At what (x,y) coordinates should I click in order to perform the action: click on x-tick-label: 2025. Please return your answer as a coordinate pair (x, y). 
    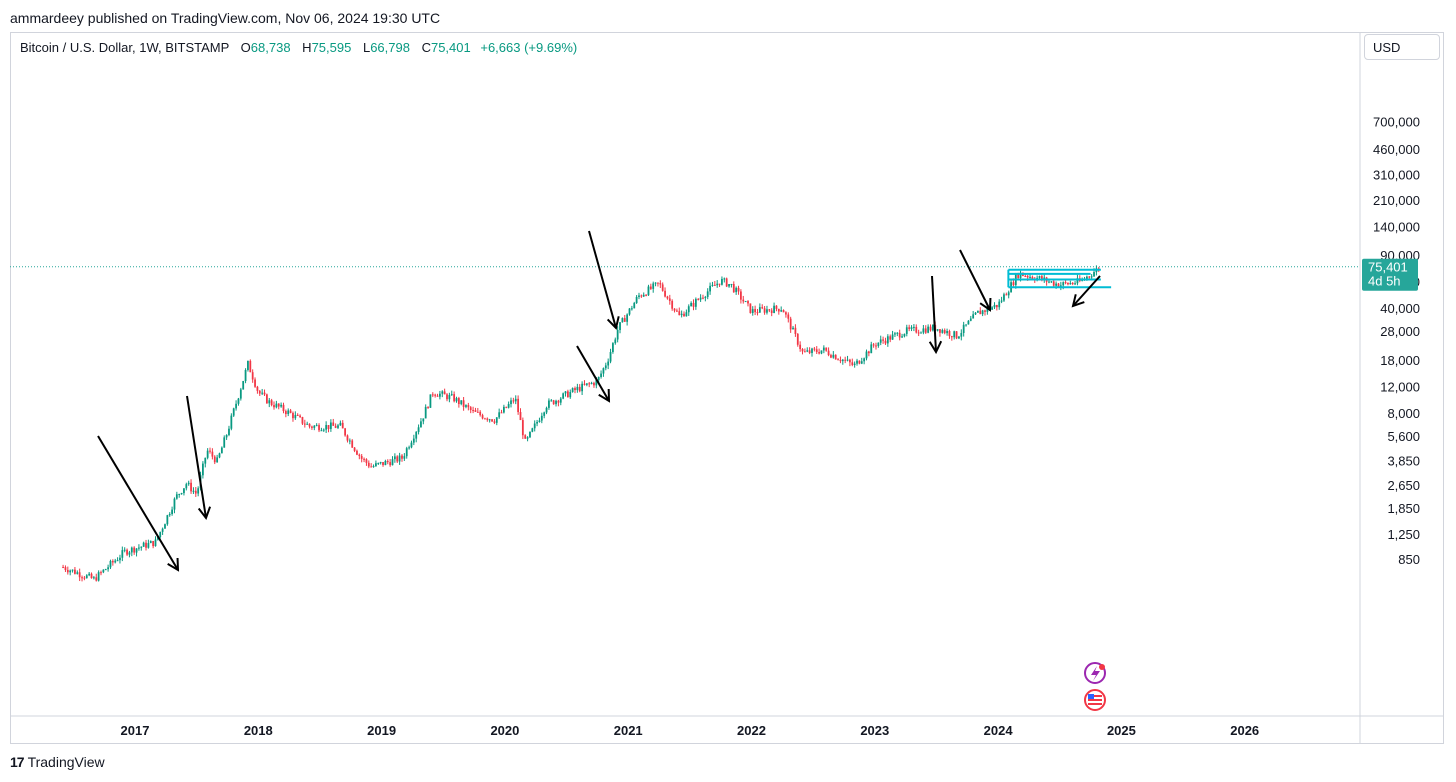
    Looking at the image, I should click on (1121, 730).